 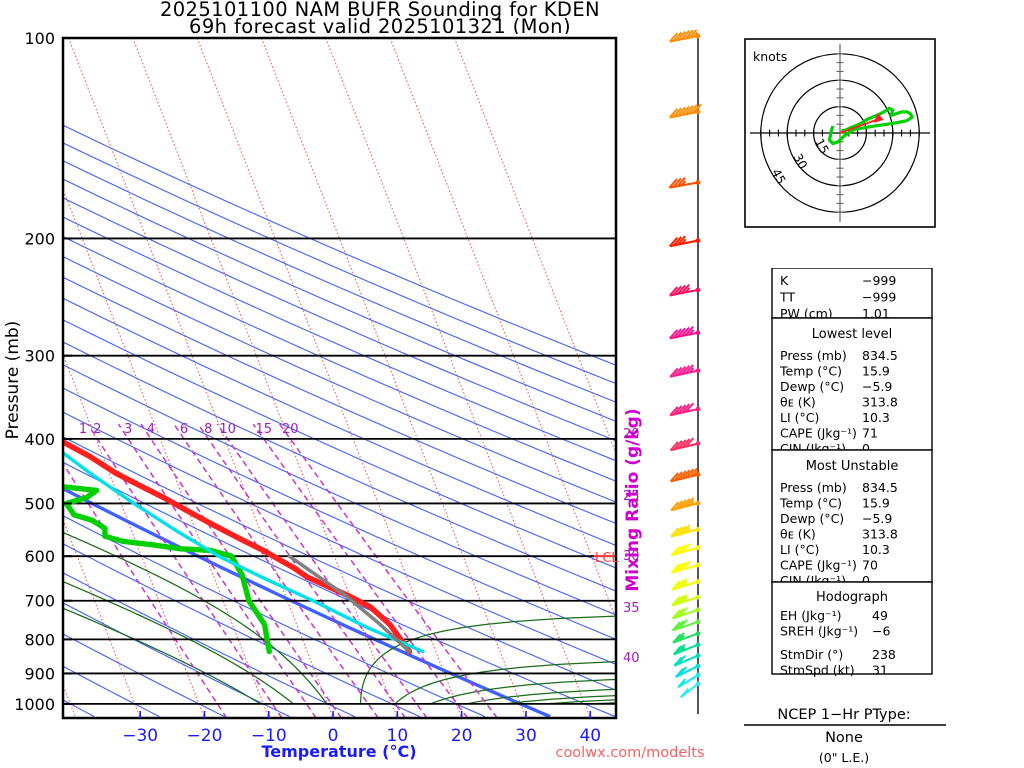 I want to click on sounding-curve-dewpoint, so click(x=167, y=569).